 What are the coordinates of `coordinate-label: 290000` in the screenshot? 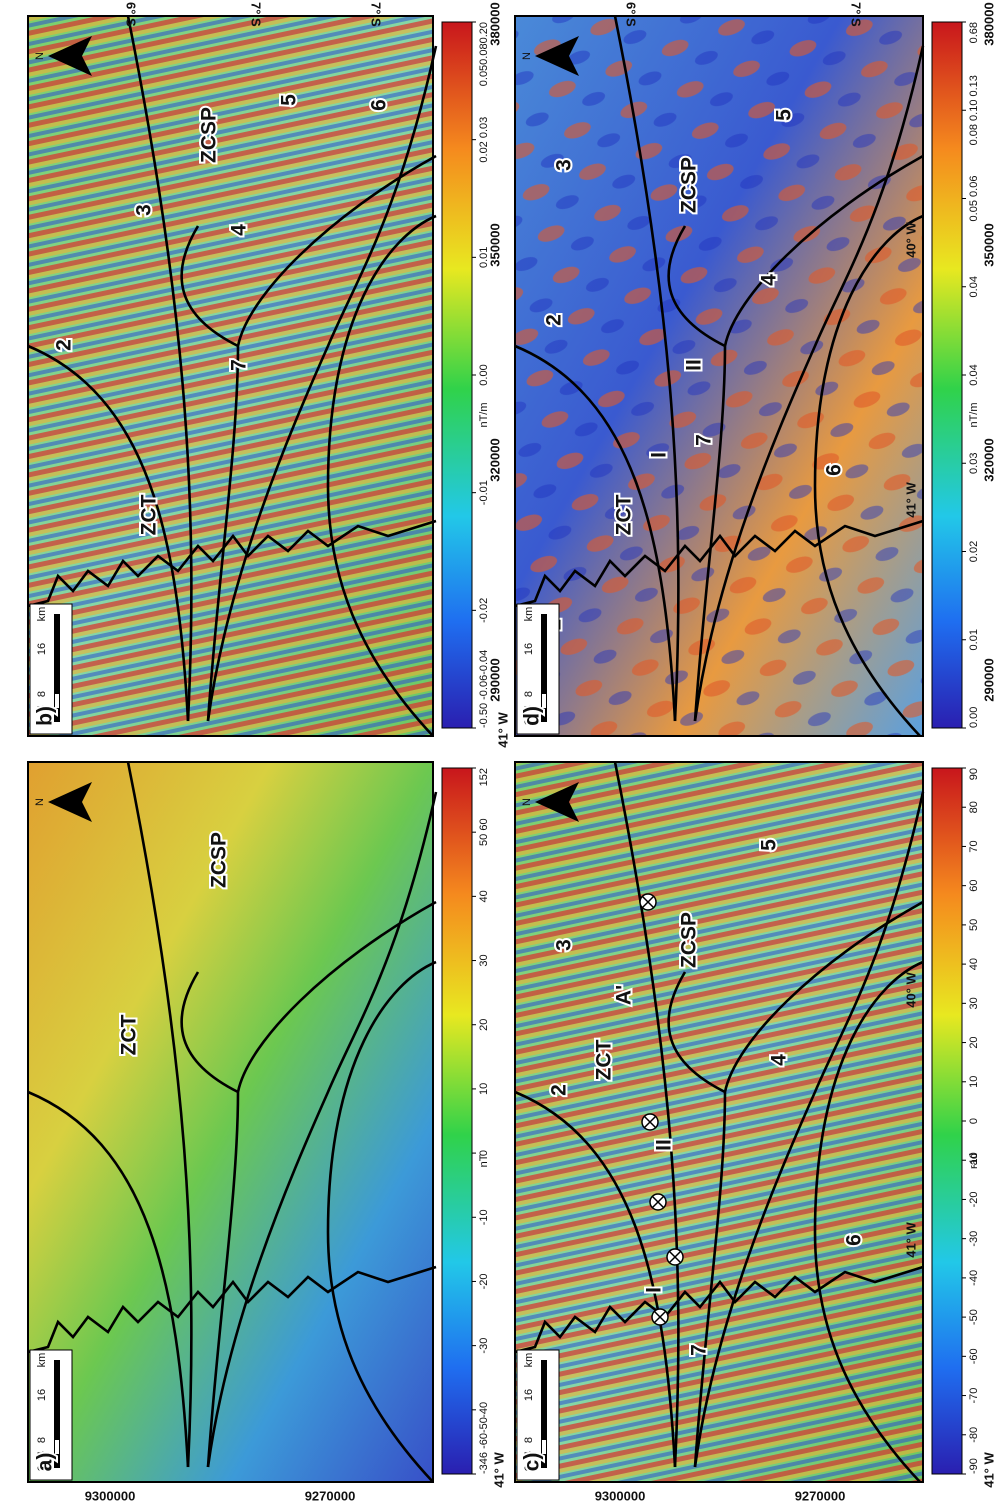 It's located at (494, 679).